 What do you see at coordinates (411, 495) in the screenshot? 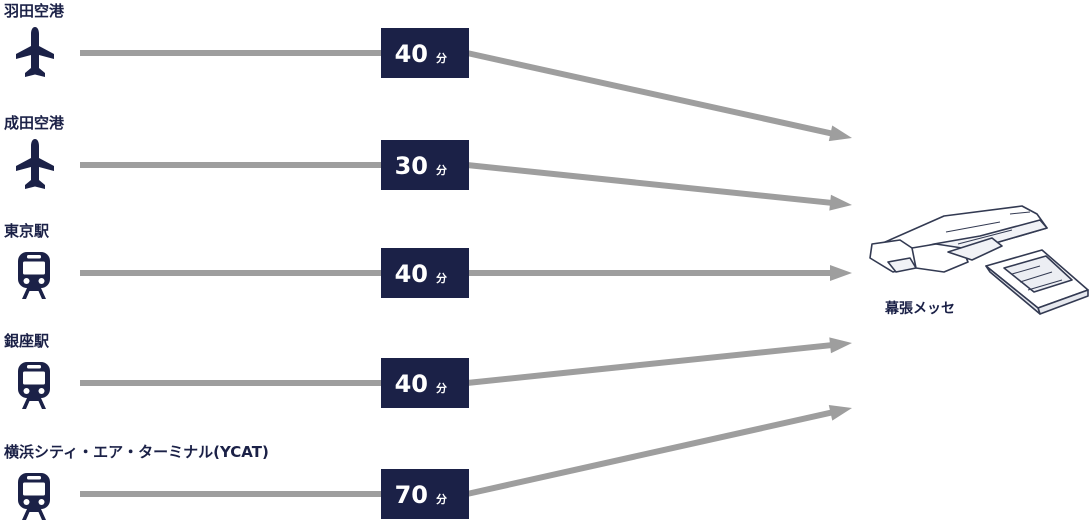
I see `time-value: 70` at bounding box center [411, 495].